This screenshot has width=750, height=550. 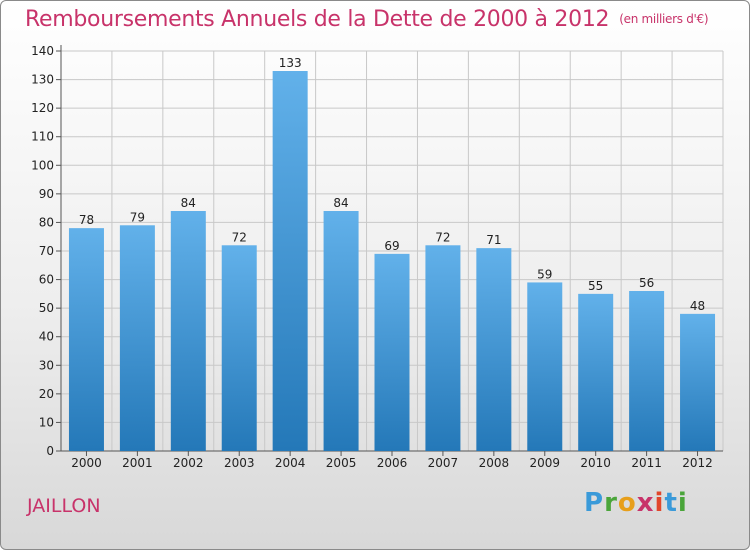 What do you see at coordinates (239, 463) in the screenshot?
I see `x-tick-label: 2003` at bounding box center [239, 463].